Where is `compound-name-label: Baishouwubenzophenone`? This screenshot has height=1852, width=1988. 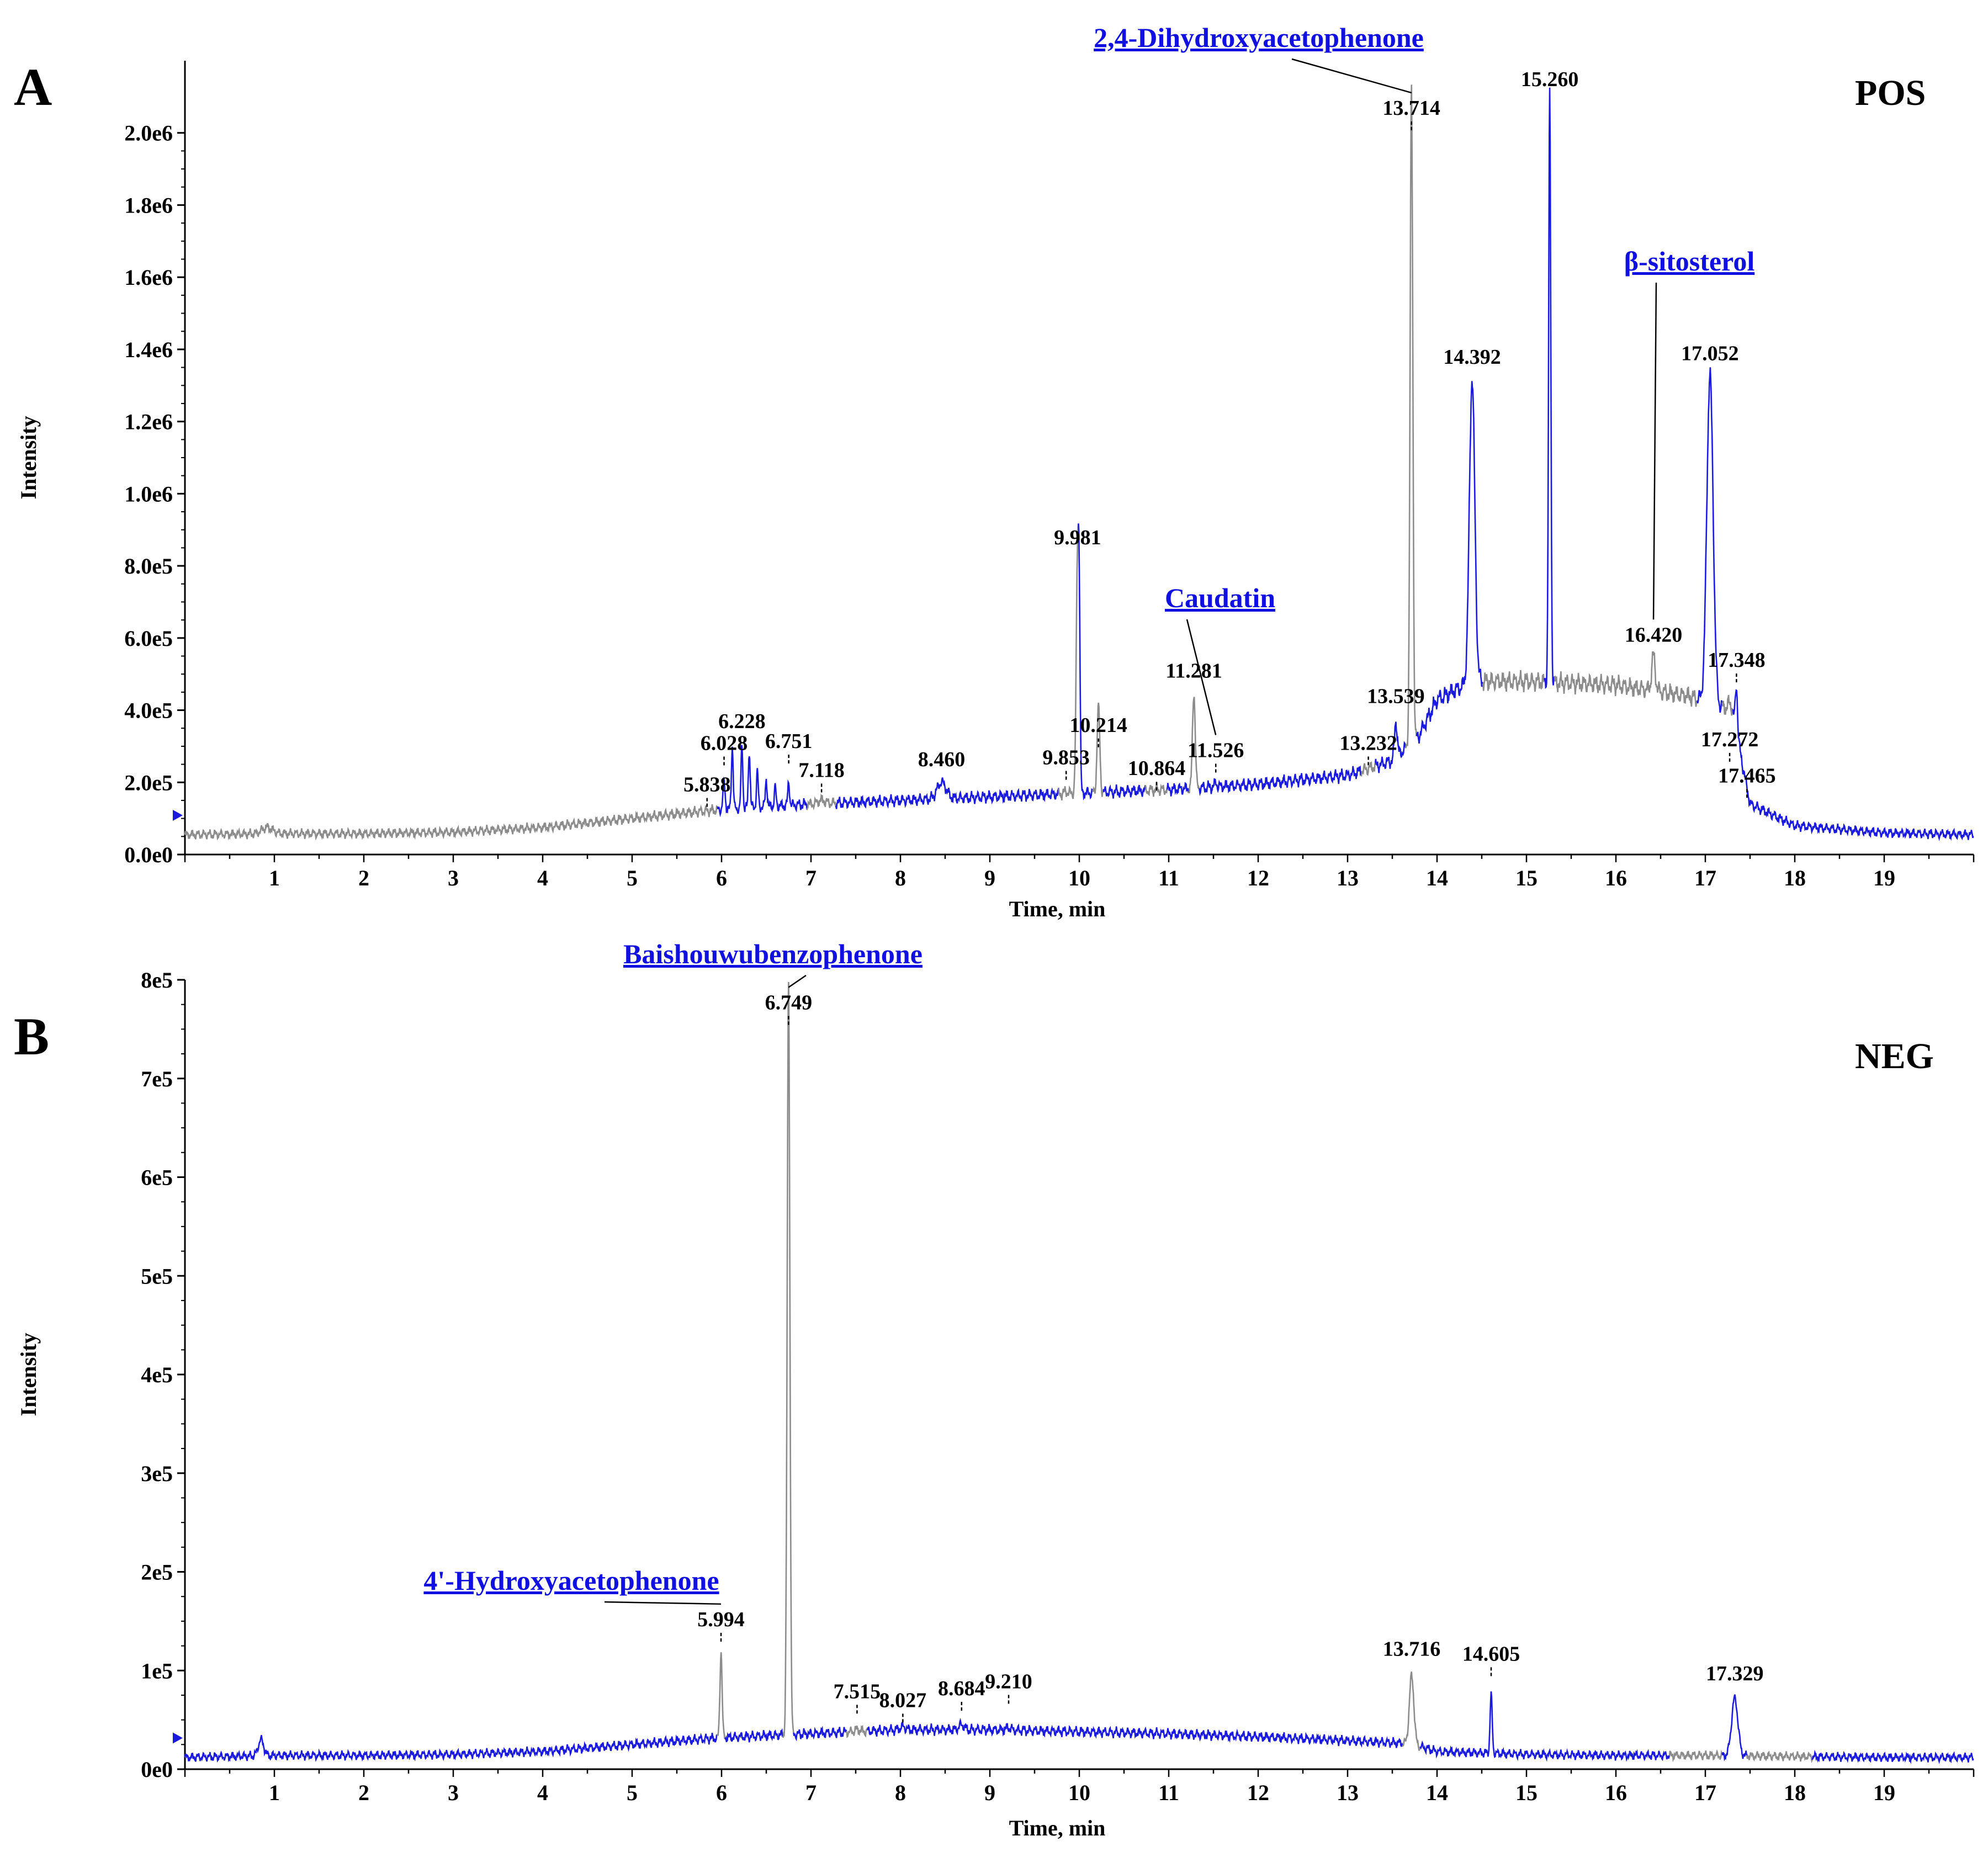
compound-name-label: Baishouwubenzophenone is located at coordinates (773, 953).